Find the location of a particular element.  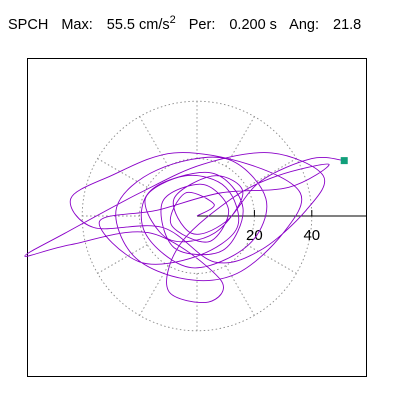

end-point-marker is located at coordinates (344, 161).